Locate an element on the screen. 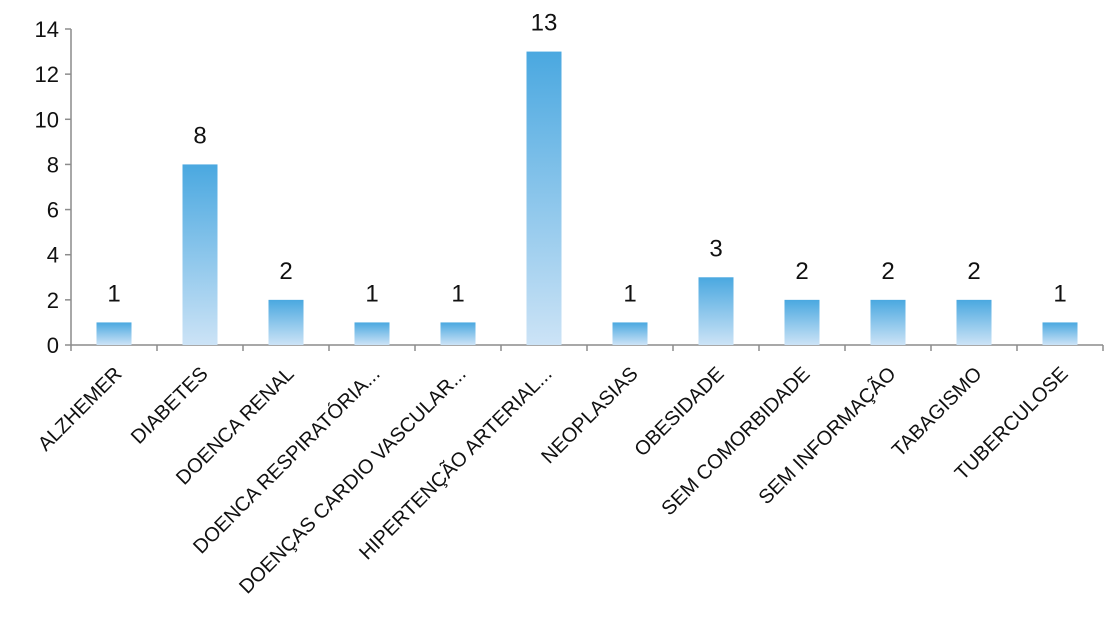 The height and width of the screenshot is (631, 1110). y-tick-label: 14 is located at coordinates (47, 29).